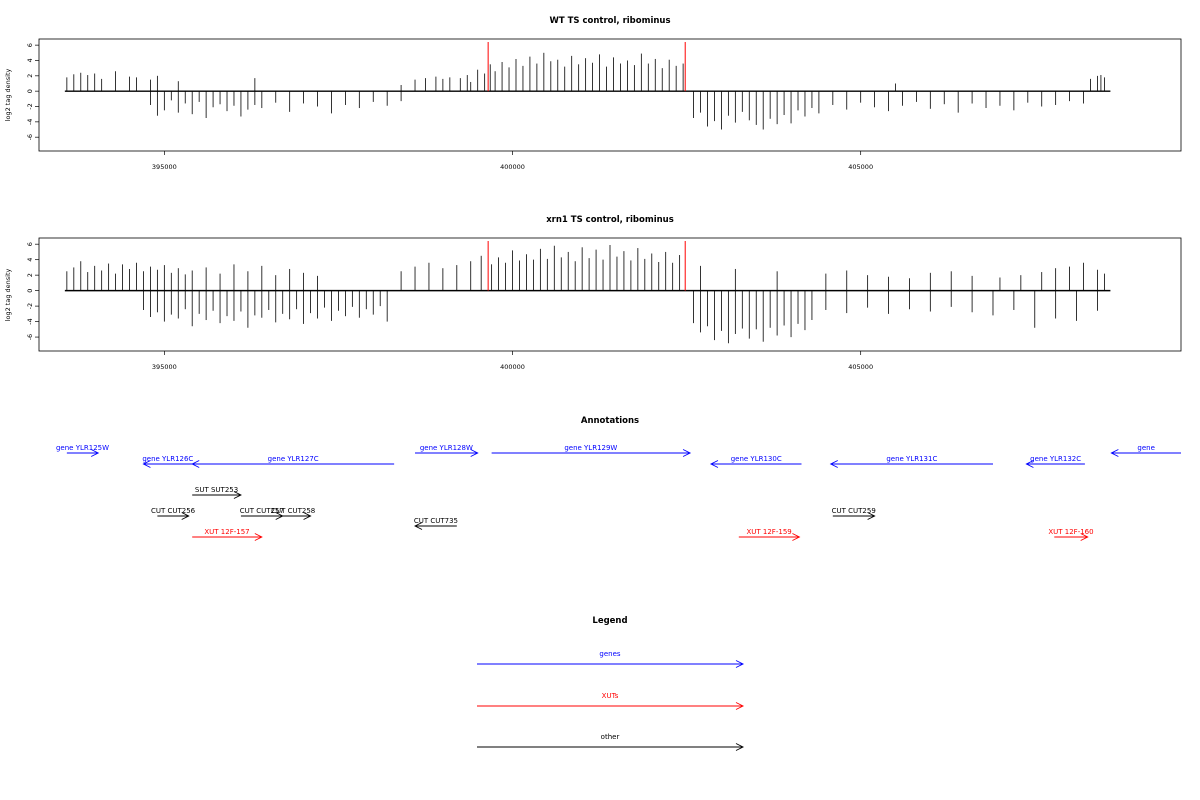  Describe the element at coordinates (512, 167) in the screenshot. I see `wt-x-tick-label: 400000` at that location.